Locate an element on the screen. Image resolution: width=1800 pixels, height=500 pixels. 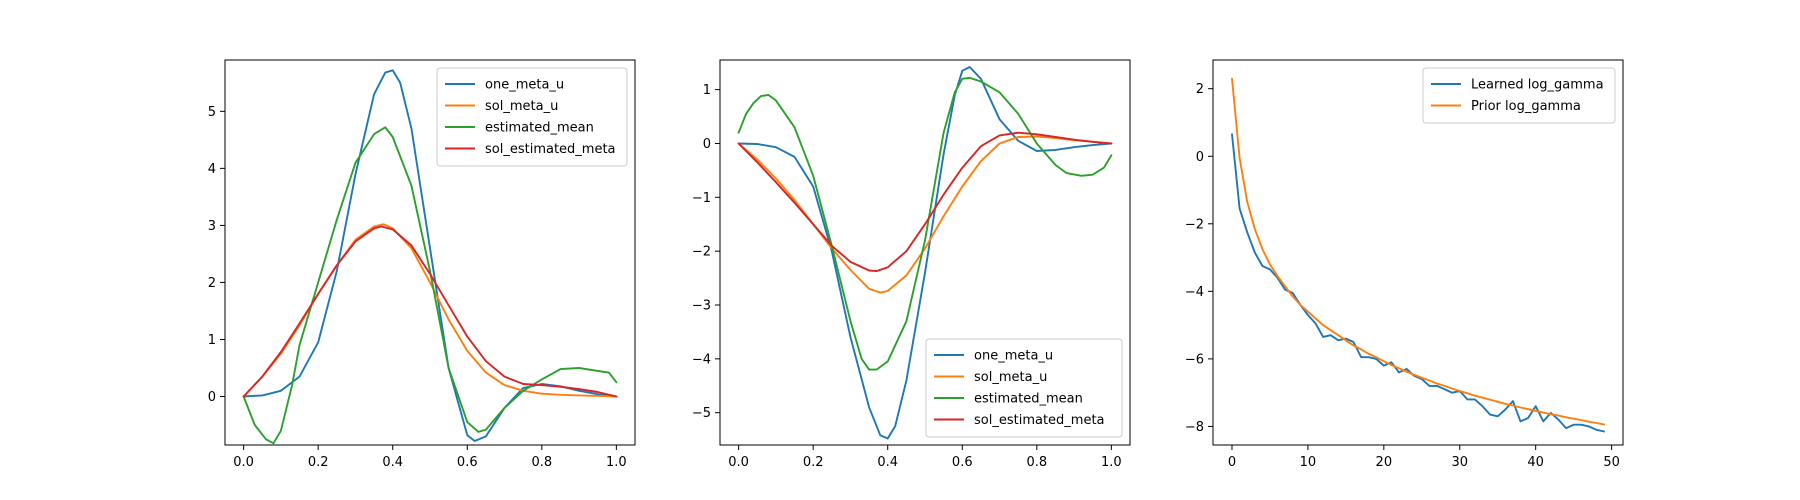
x-tick-label: 50 is located at coordinates (1611, 462).